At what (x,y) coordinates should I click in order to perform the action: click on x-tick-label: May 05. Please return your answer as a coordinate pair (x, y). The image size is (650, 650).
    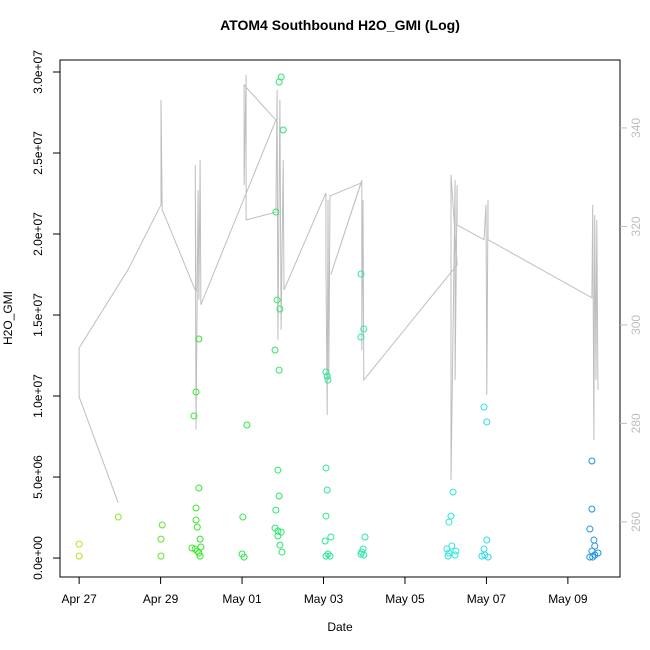
    Looking at the image, I should click on (405, 599).